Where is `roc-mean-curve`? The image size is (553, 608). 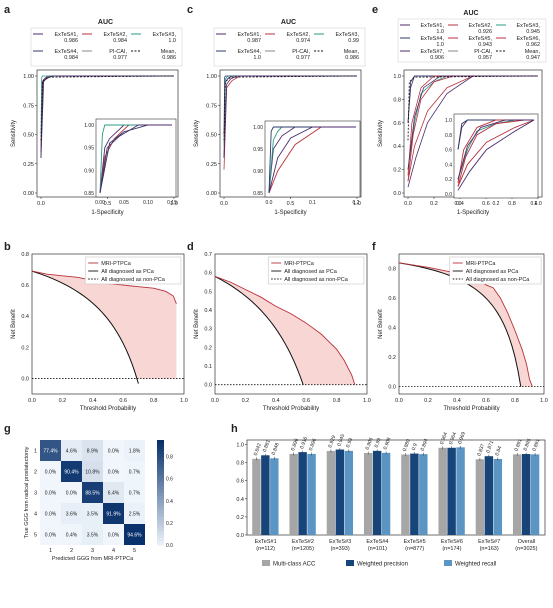 roc-mean-curve is located at coordinates (473, 108).